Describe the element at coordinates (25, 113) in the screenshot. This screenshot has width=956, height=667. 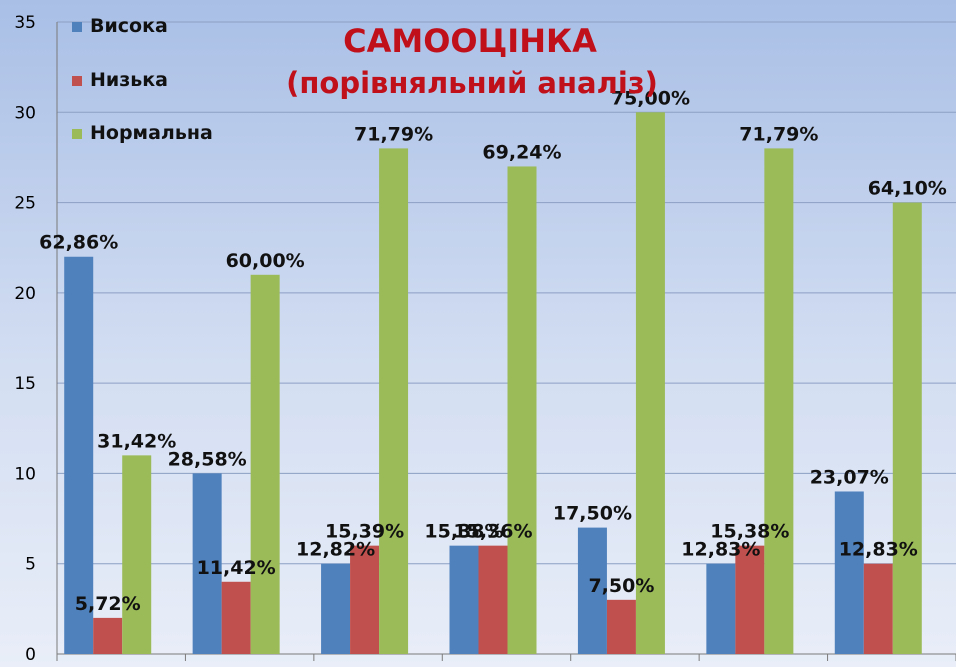
I see `y-tick-label: 30` at that location.